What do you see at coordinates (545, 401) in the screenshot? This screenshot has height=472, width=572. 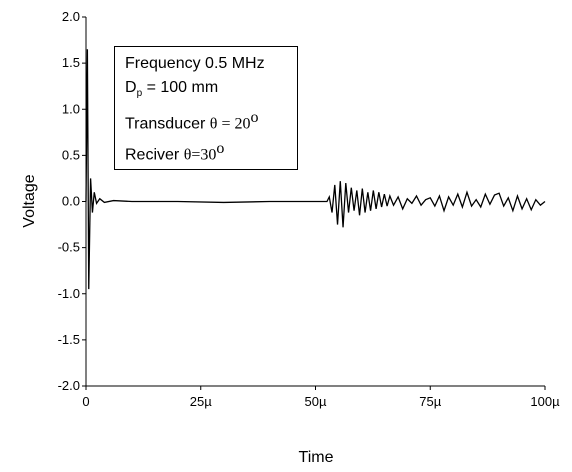 I see `x-tick-label: 100µ` at bounding box center [545, 401].